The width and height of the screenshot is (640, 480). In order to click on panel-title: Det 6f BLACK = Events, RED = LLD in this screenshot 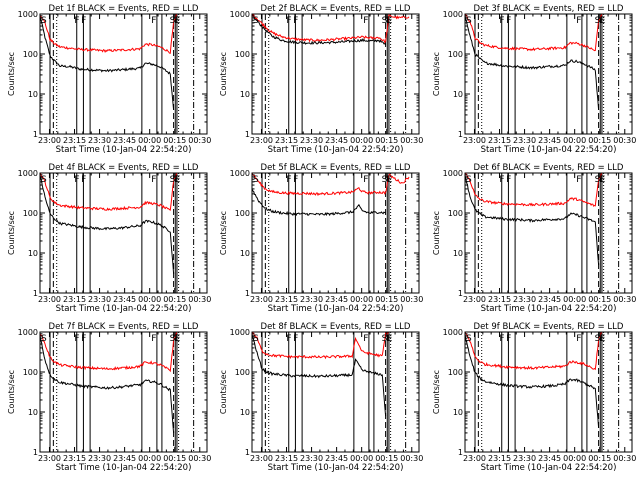, I will do `click(549, 168)`.